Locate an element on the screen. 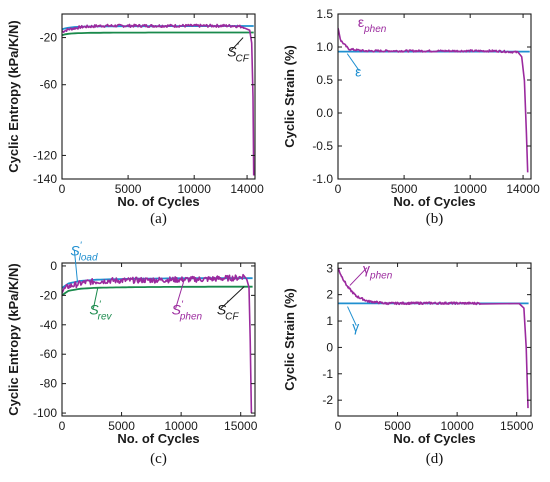 The width and height of the screenshot is (550, 482). y-tick-label: 2 is located at coordinates (329, 295).